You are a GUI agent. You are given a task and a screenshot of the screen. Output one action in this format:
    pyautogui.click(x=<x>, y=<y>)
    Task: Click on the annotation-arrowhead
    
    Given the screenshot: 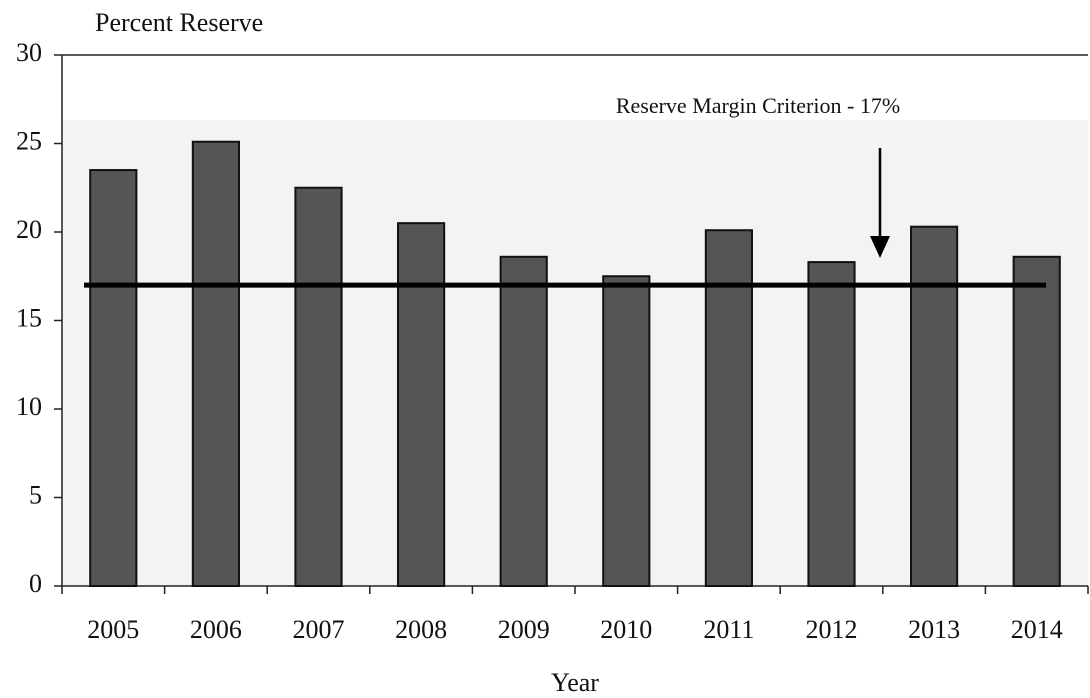 What is the action you would take?
    pyautogui.click(x=880, y=247)
    